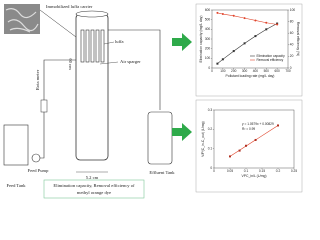  Describe the element at coordinates (36, 158) in the screenshot. I see `feed-pump` at that location.